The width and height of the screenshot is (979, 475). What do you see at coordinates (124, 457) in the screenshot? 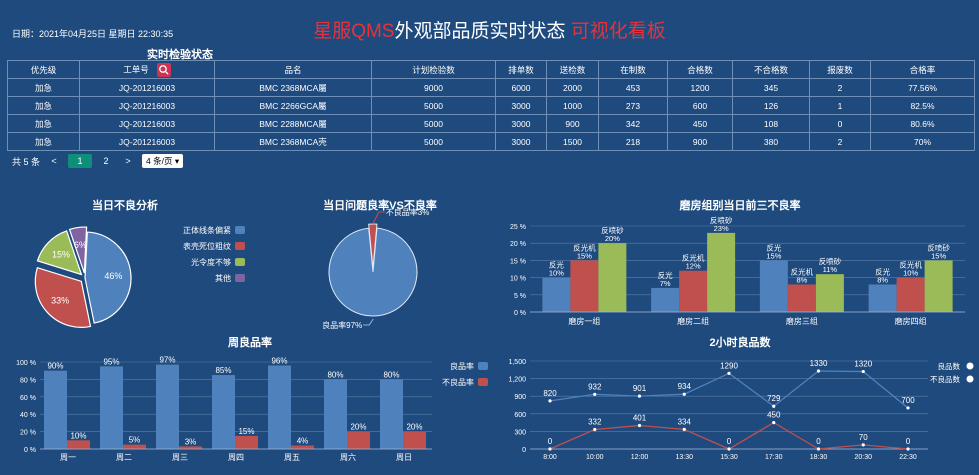
I see `x-tick-label: 周二` at bounding box center [124, 457].